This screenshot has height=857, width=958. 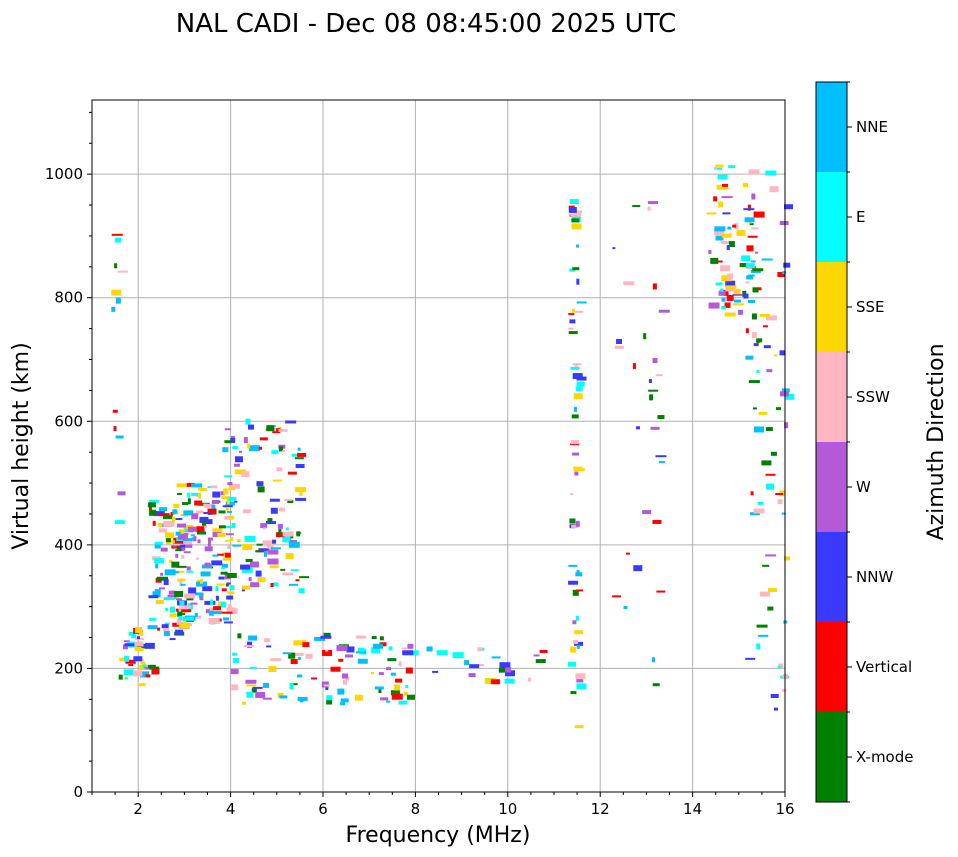 What do you see at coordinates (874, 577) in the screenshot?
I see `colorbar-label: NNW` at bounding box center [874, 577].